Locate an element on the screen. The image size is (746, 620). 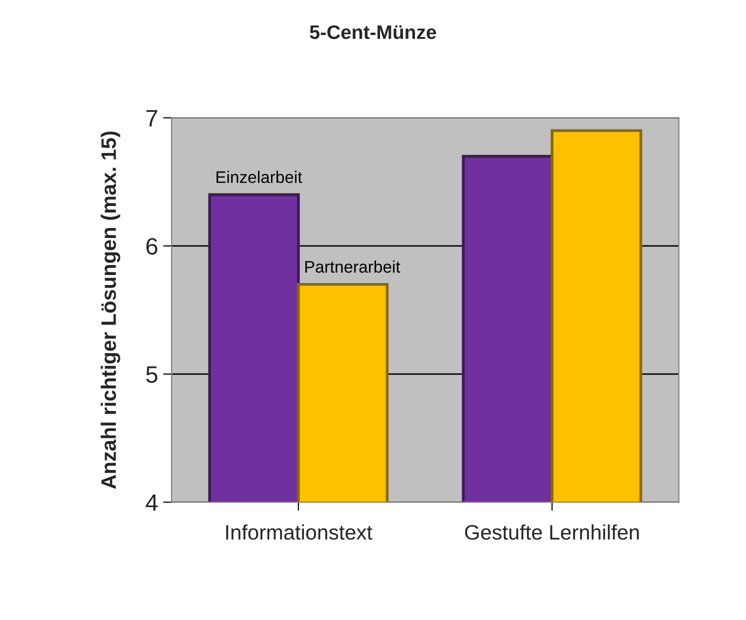
chart-title: 5-Cent-Münze is located at coordinates (373, 32).